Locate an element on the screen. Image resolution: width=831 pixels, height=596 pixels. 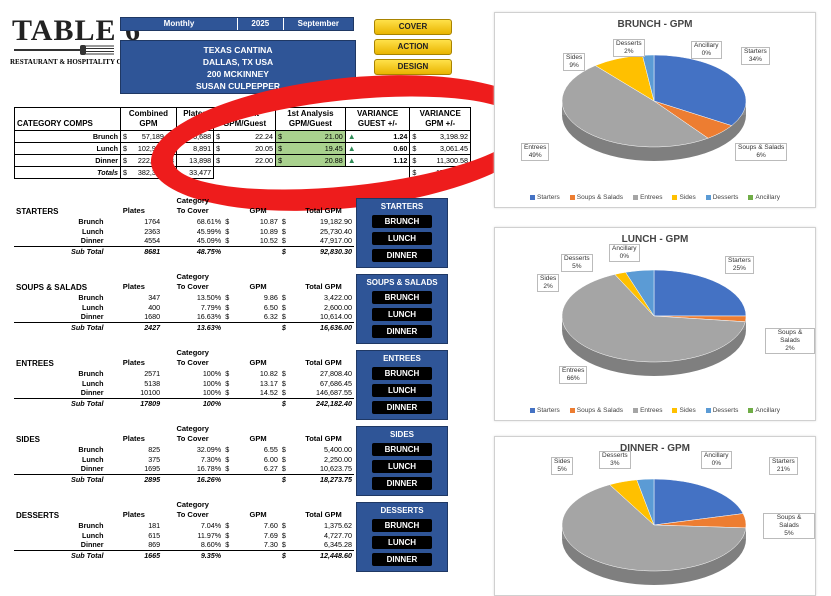
label-starters: Starters 21% is located at coordinates (783, 466).